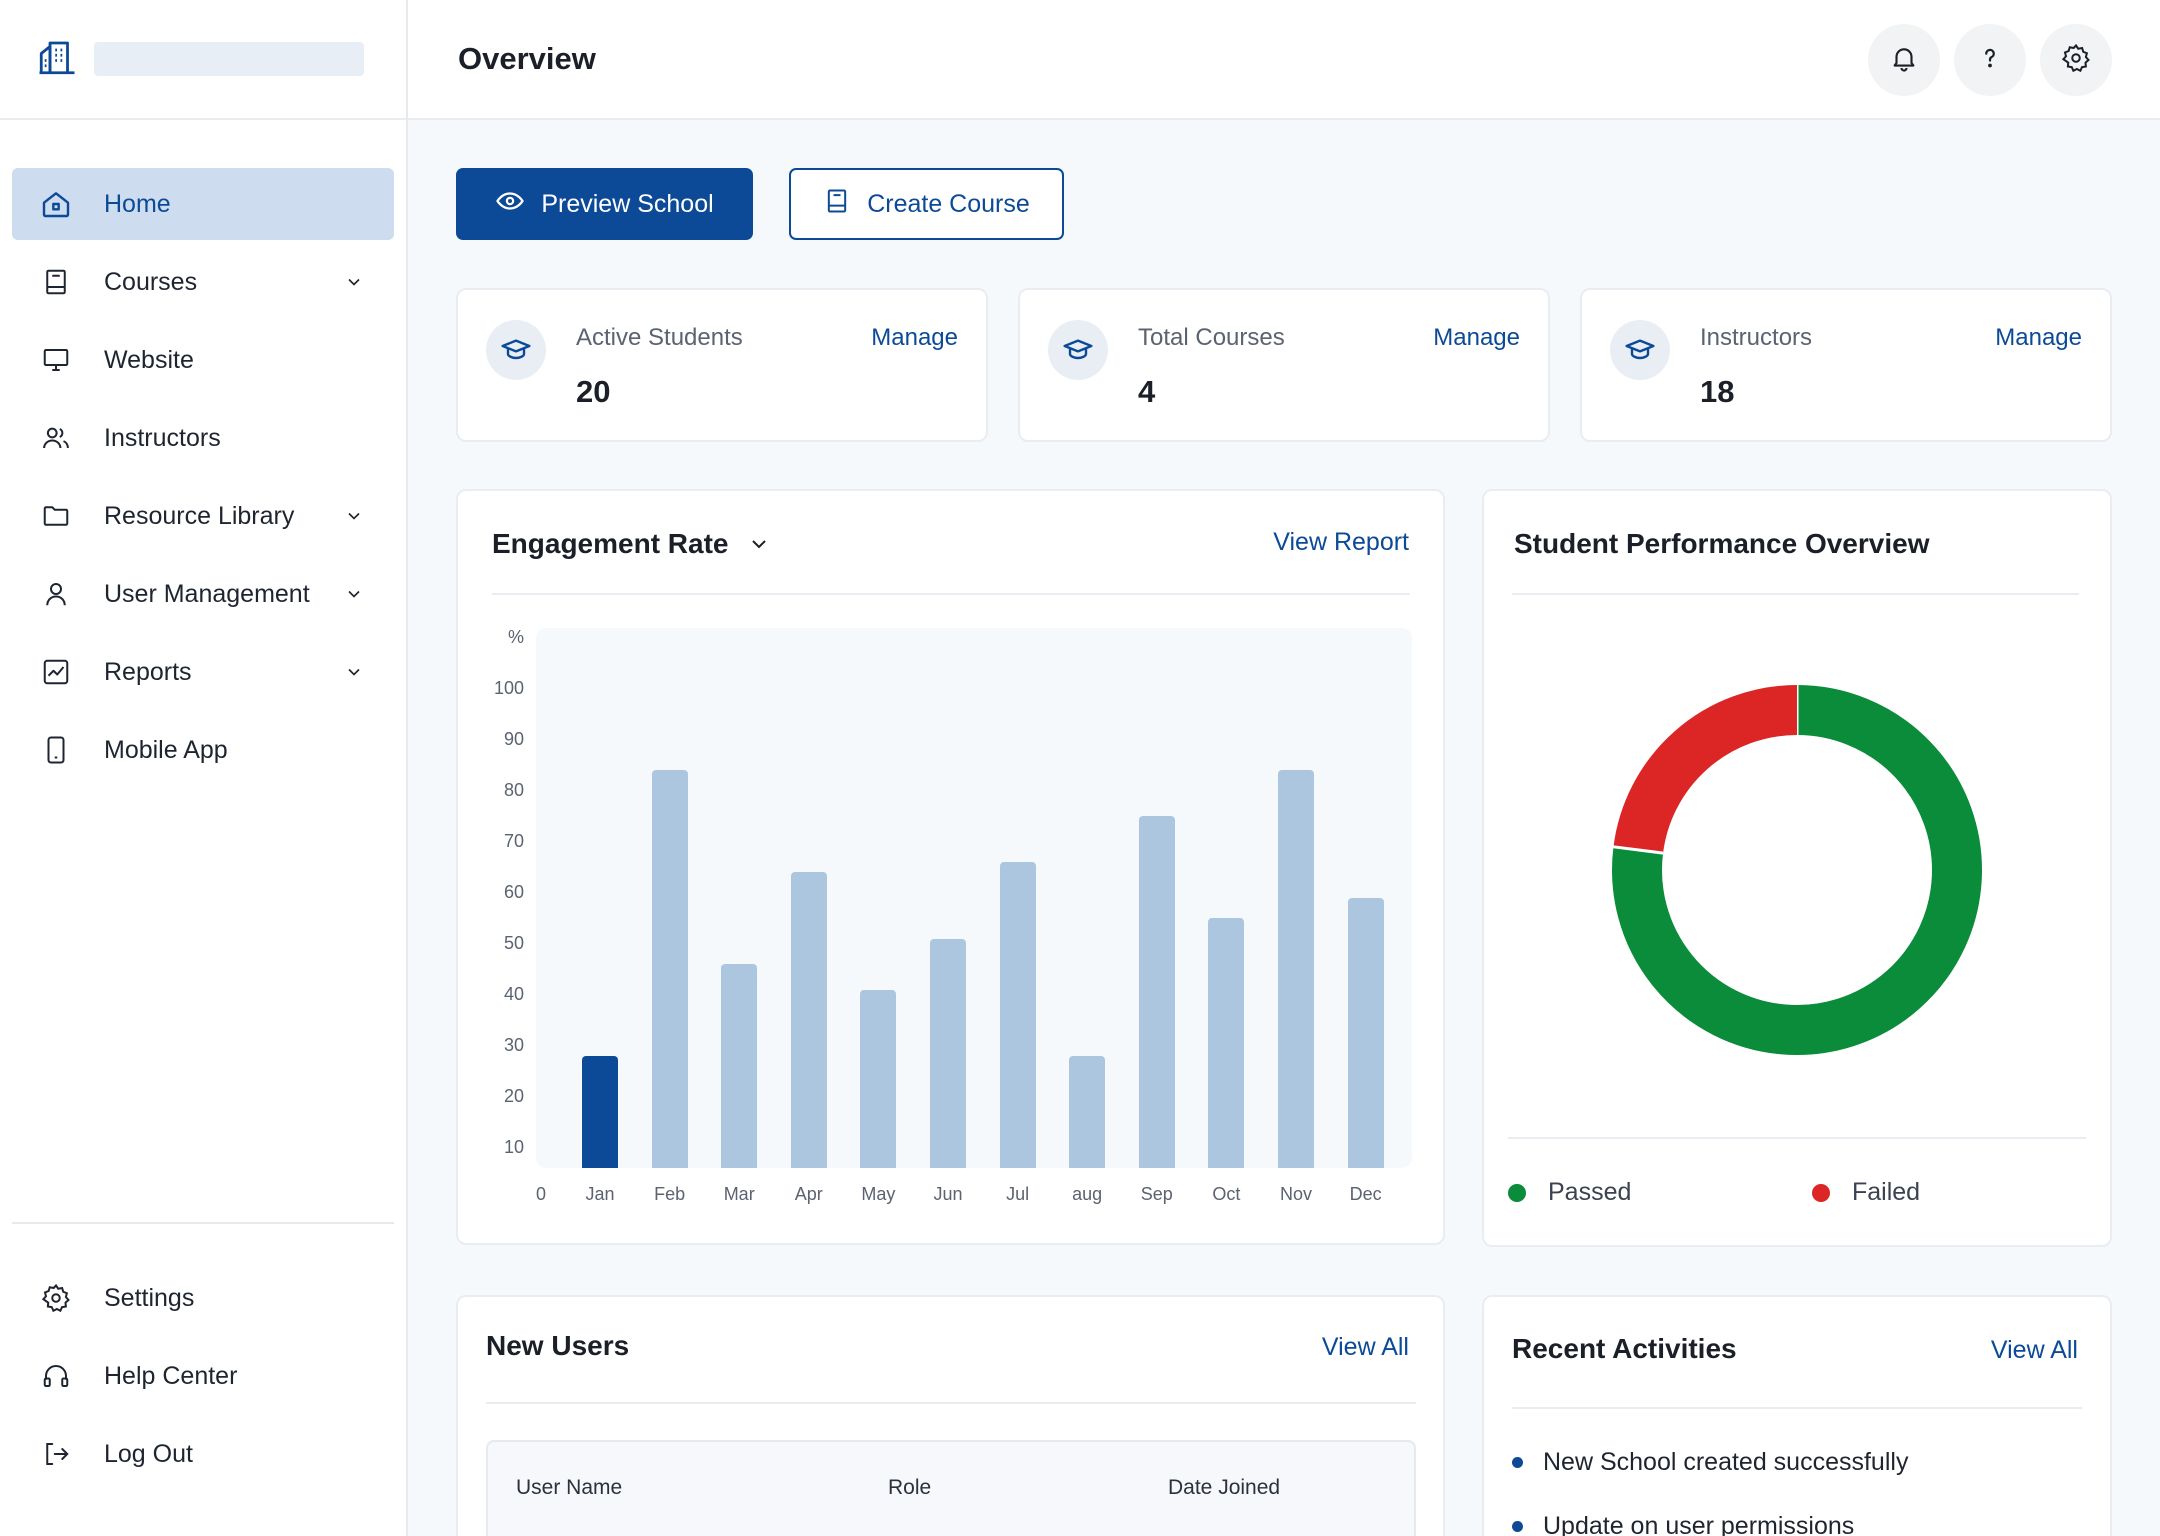  Describe the element at coordinates (670, 1194) in the screenshot. I see `x-axis-tick-label: Feb` at that location.